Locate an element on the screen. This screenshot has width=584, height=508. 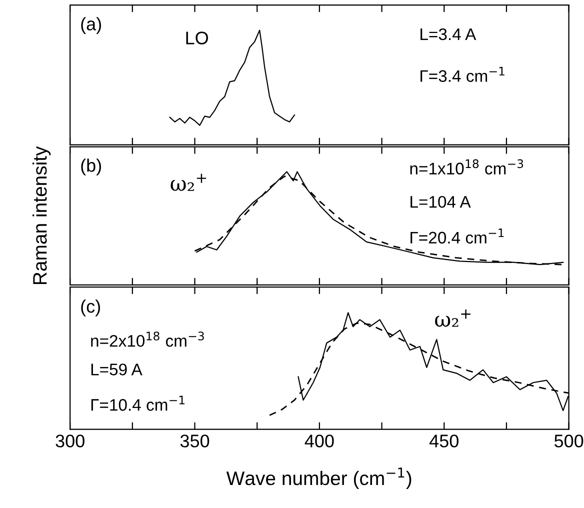
annotation: (a) is located at coordinates (91, 25).